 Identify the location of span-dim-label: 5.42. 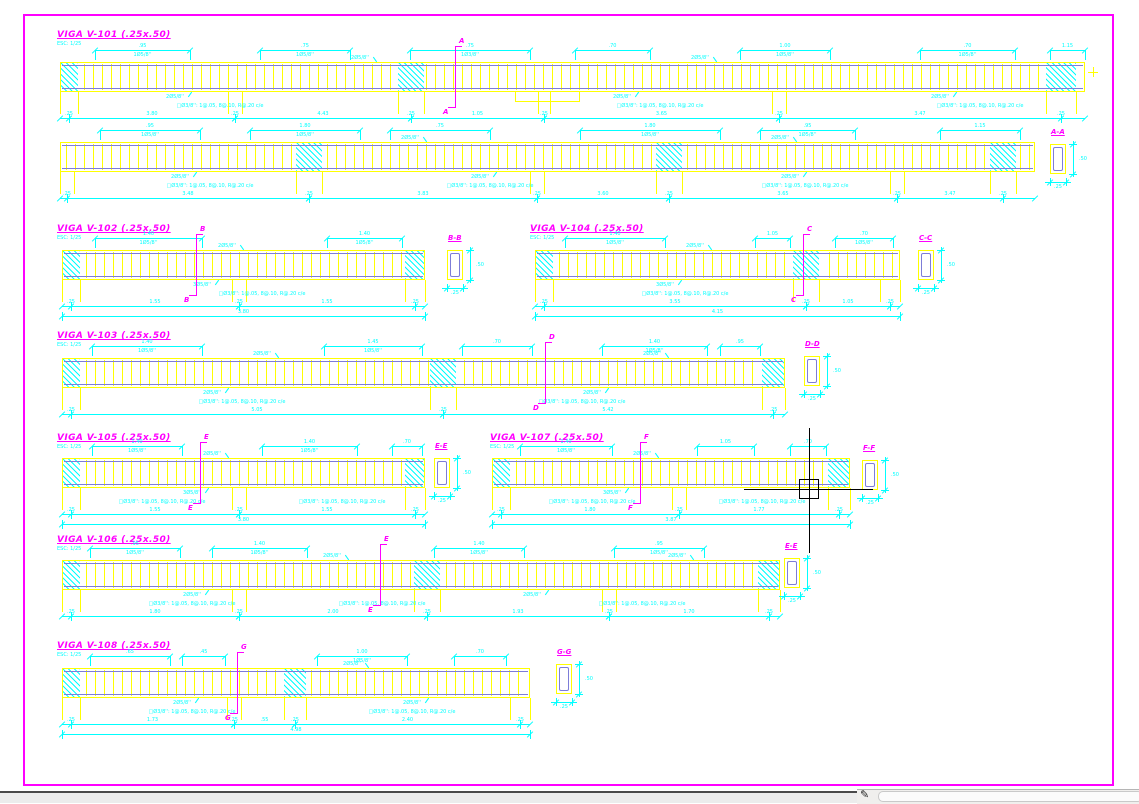
(608, 410).